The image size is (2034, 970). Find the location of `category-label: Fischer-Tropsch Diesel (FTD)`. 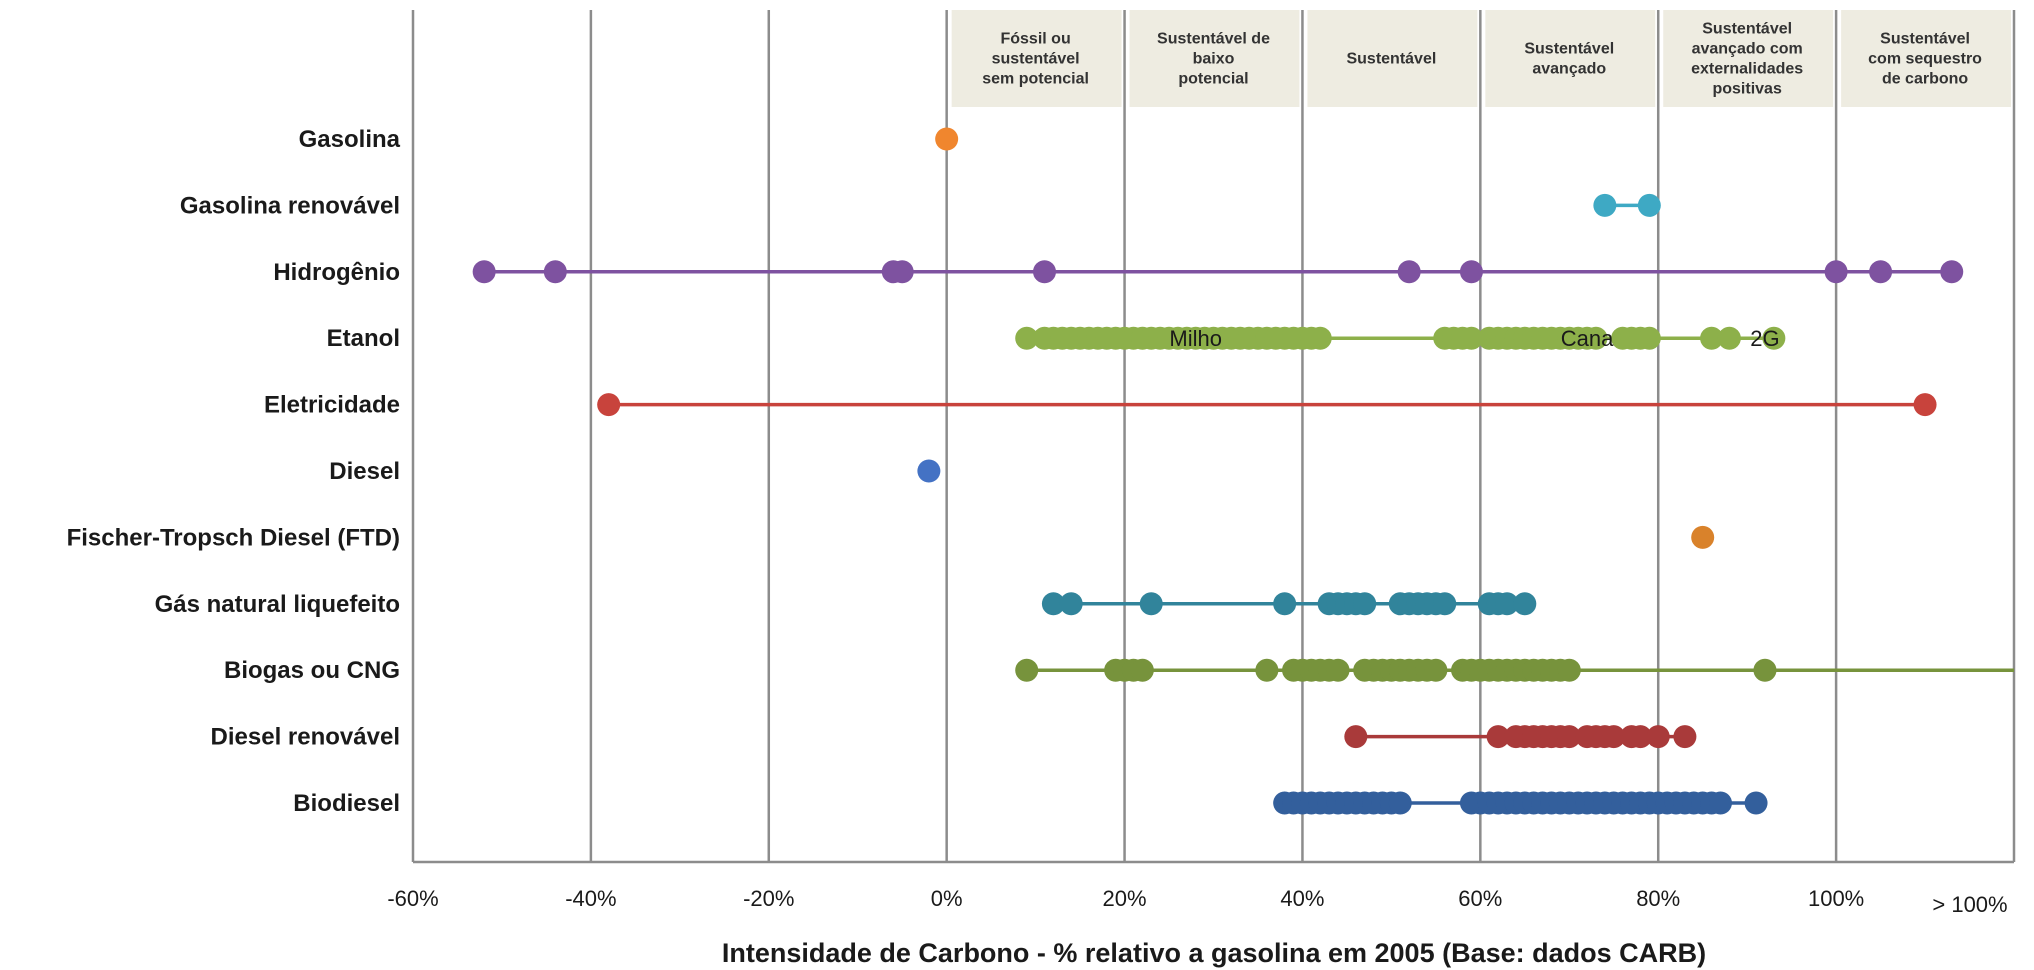

category-label: Fischer-Tropsch Diesel (FTD) is located at coordinates (233, 537).